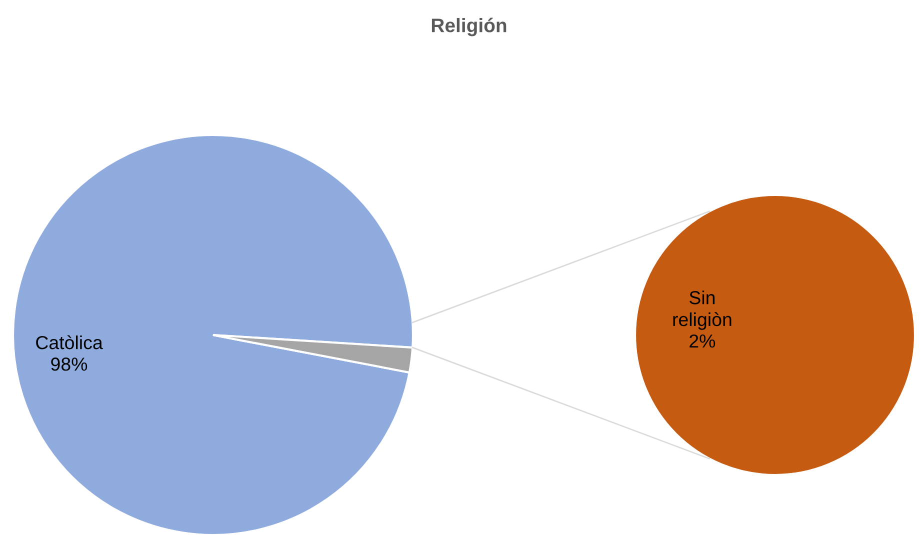  Describe the element at coordinates (69, 342) in the screenshot. I see `slice-label: Catòlica` at that location.